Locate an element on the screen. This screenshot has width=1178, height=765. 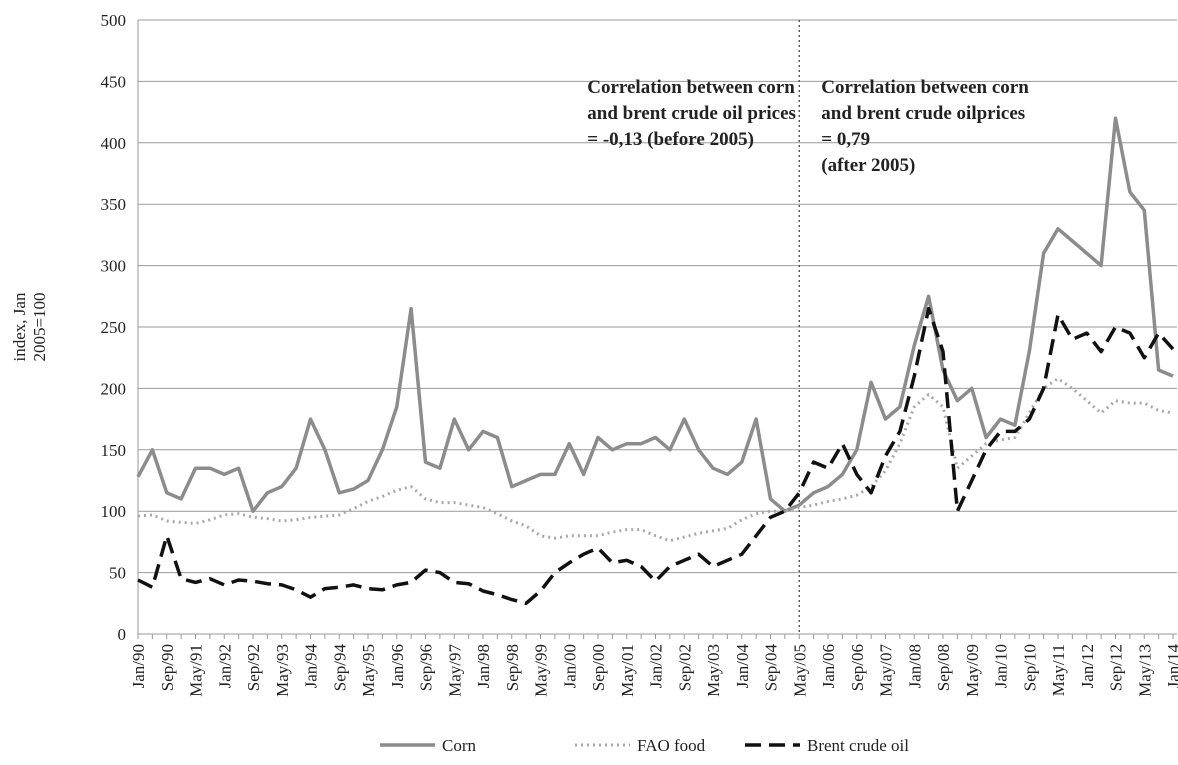
x-tick-label: Jan/06 is located at coordinates (828, 666).